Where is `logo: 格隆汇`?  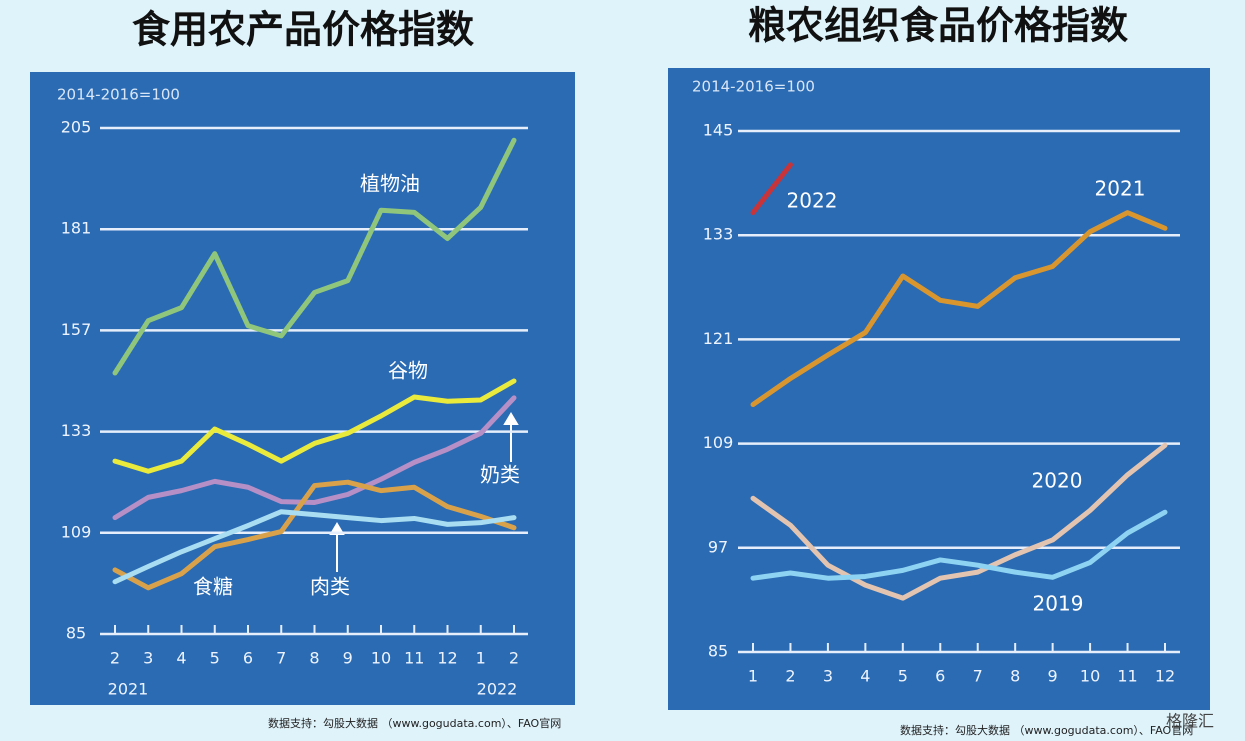
logo: 格隆汇 is located at coordinates (1190, 721).